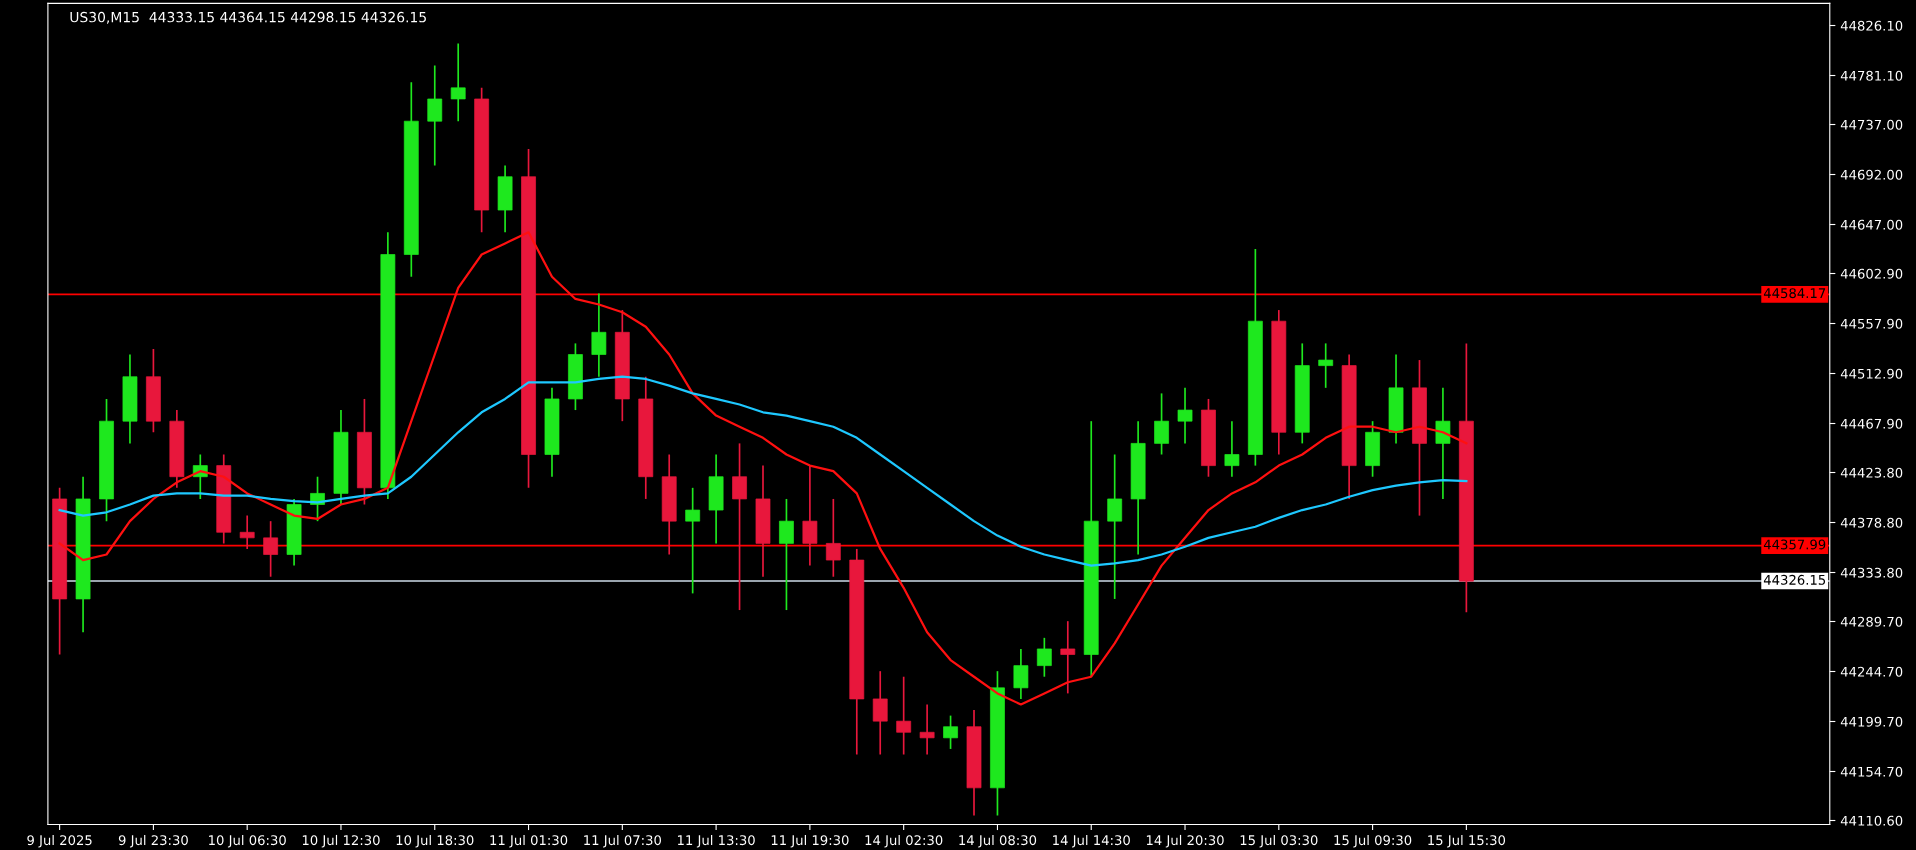 Image resolution: width=1916 pixels, height=850 pixels. Describe the element at coordinates (1871, 323) in the screenshot. I see `y-tick-label: 44557.90` at that location.